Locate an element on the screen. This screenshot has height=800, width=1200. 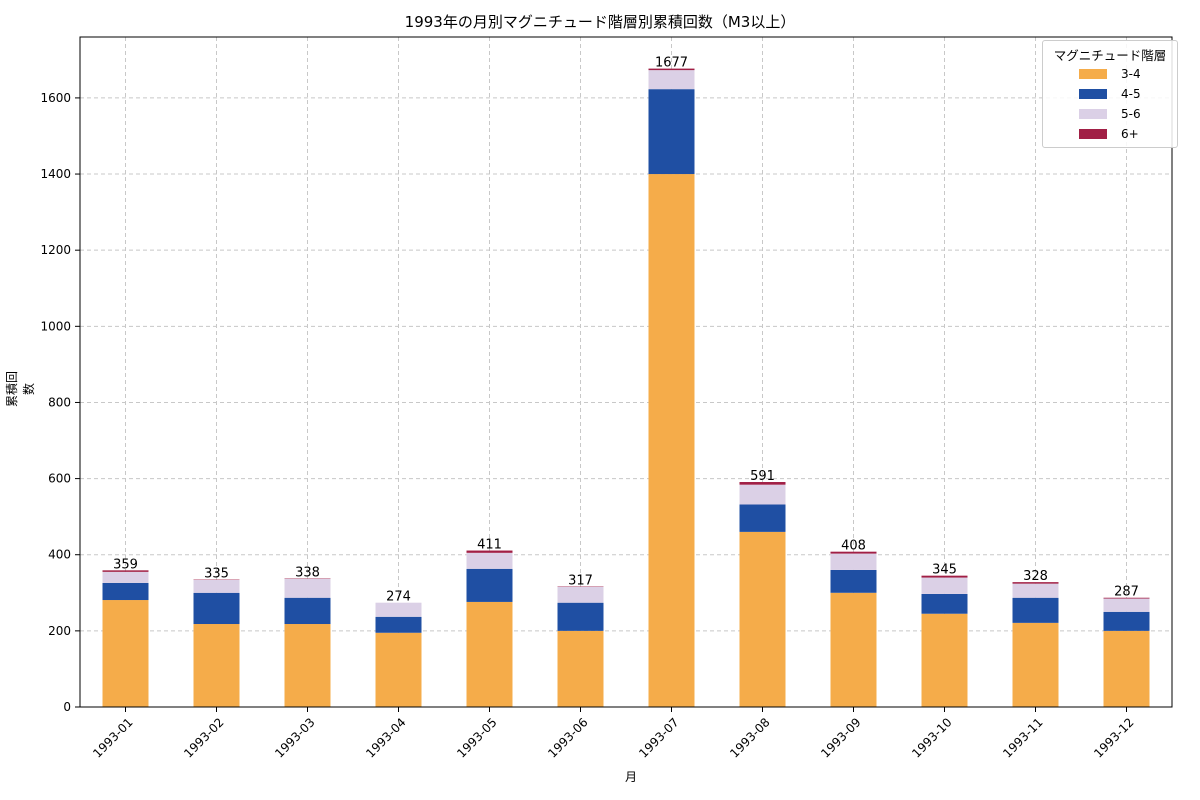
legend-label: 4-5 is located at coordinates (1131, 94).